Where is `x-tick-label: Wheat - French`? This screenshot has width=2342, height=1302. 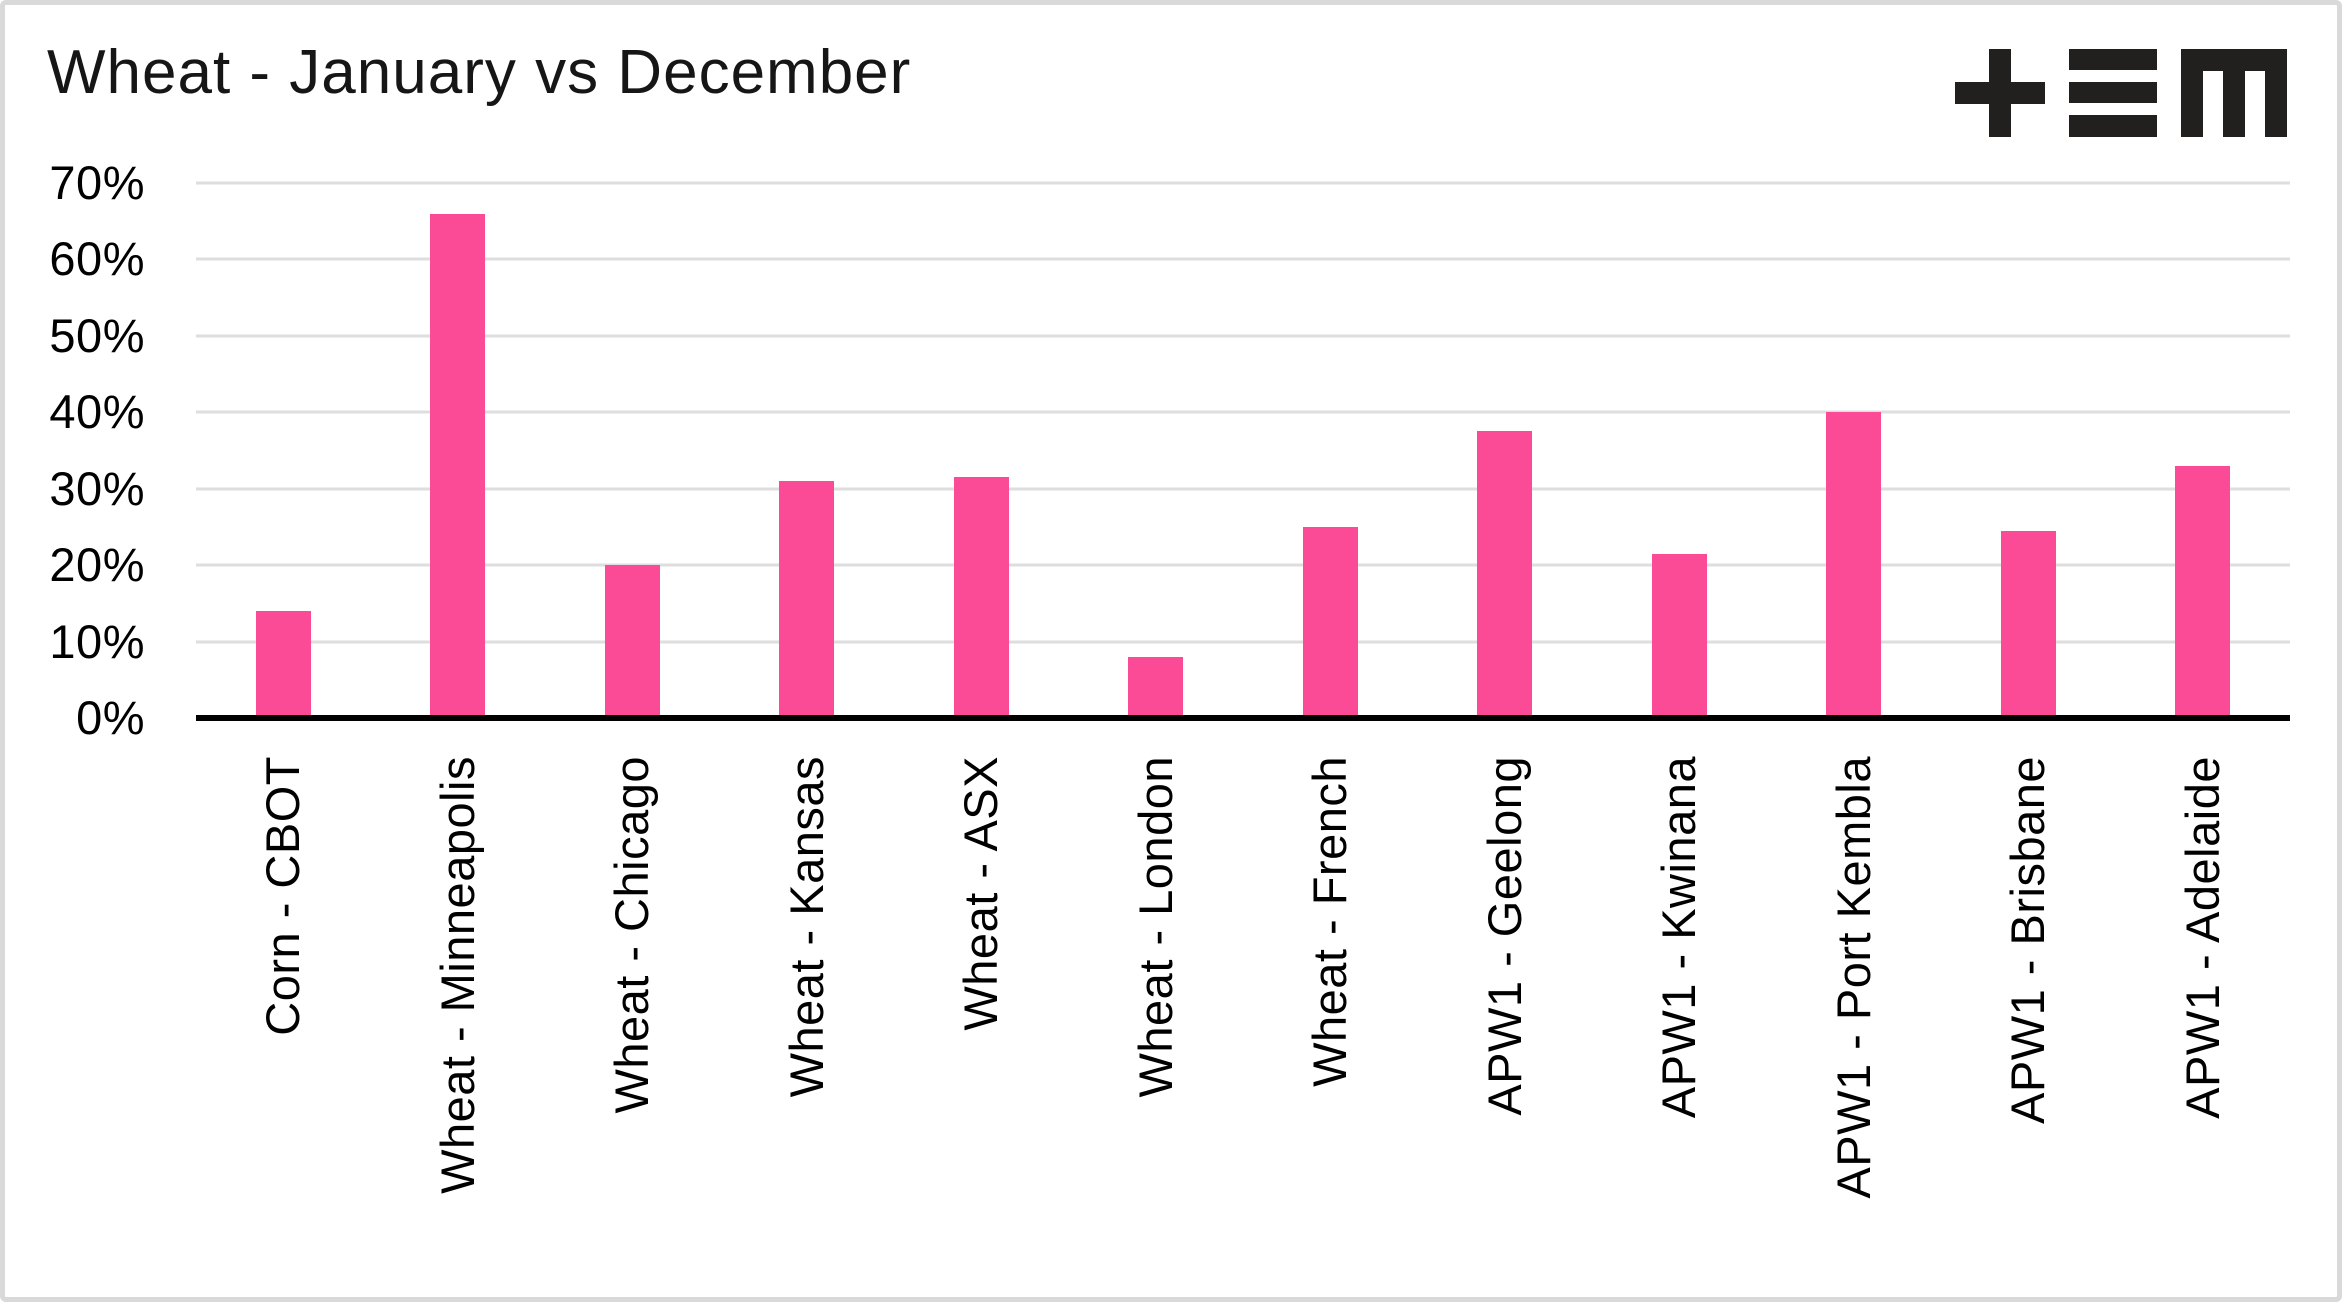 x-tick-label: Wheat - French is located at coordinates (1330, 921).